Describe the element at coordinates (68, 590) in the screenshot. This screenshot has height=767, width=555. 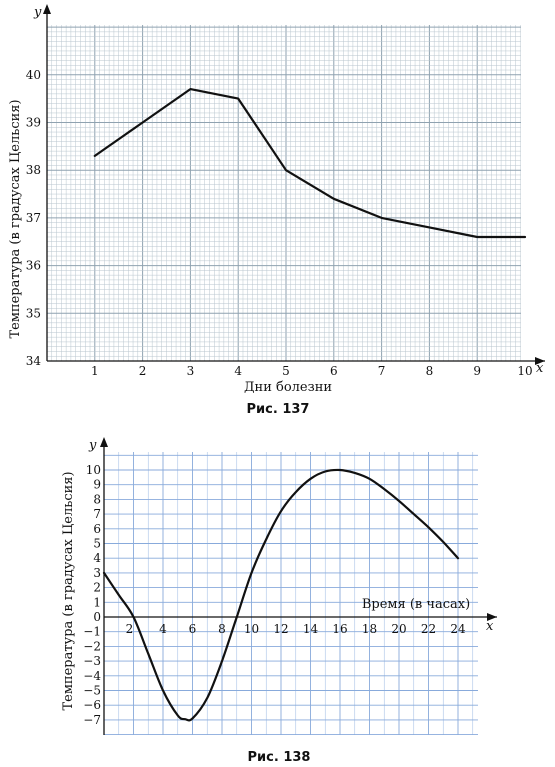
I see `chart2-y-label: Температура (в градусах Цельсия)` at that location.